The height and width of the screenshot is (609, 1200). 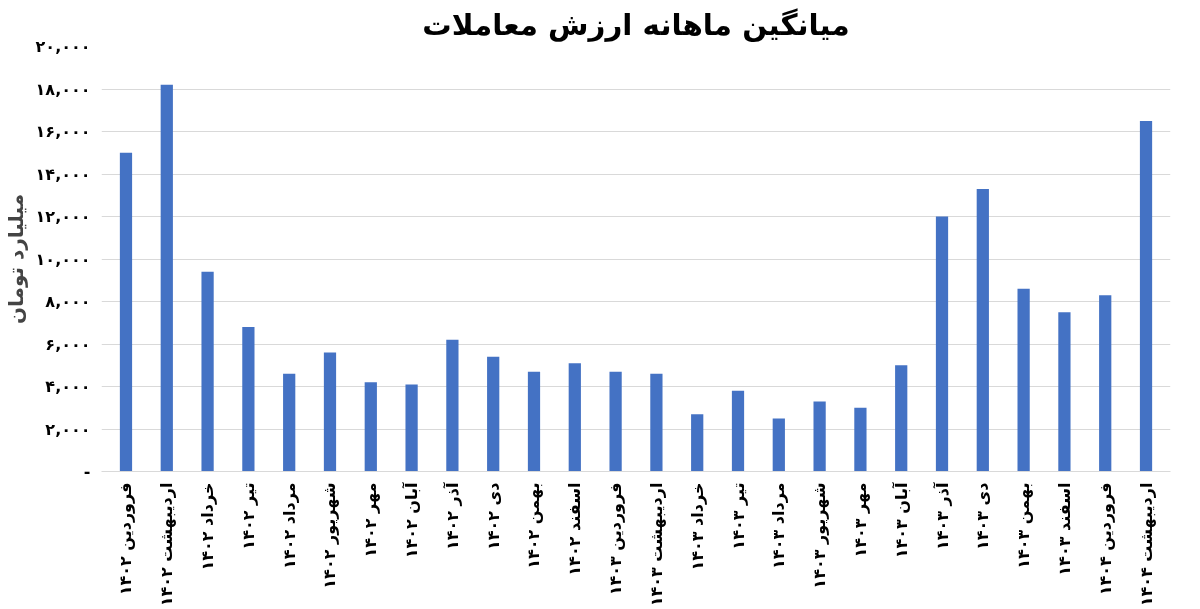 I want to click on x-tick-label: مرداد ۱۴۰۲, so click(x=289, y=525).